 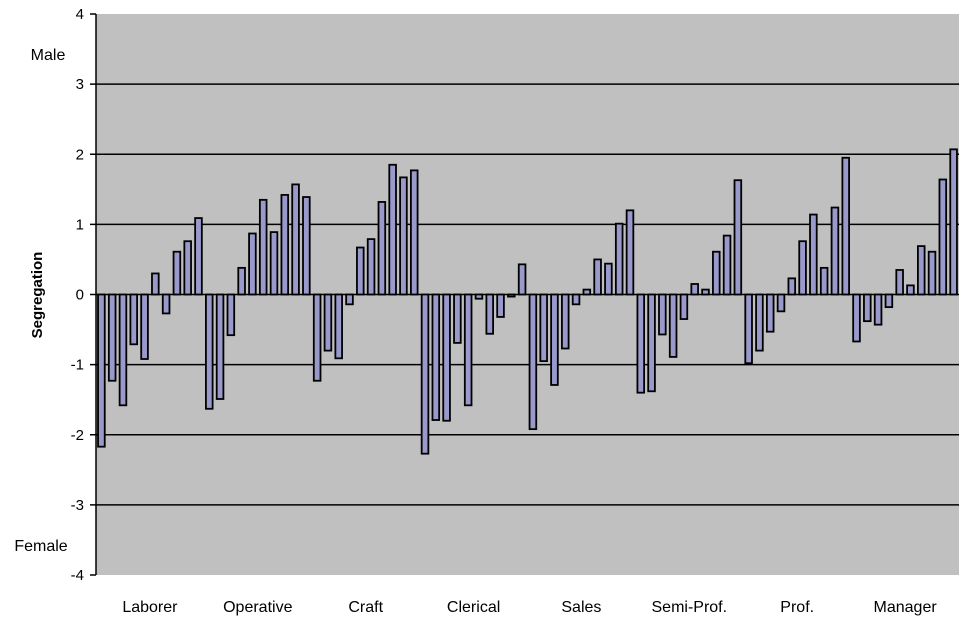 What do you see at coordinates (77, 365) in the screenshot?
I see `y-tick-label: -1` at bounding box center [77, 365].